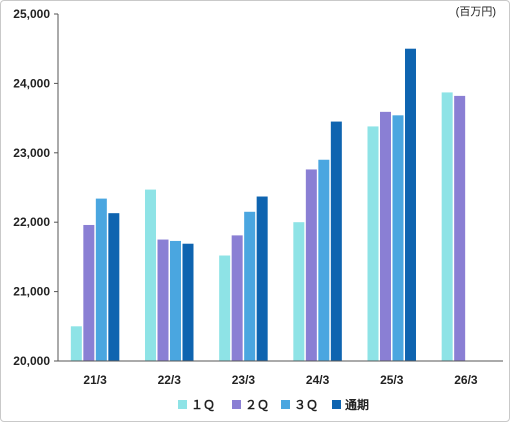 This screenshot has height=422, width=510. What do you see at coordinates (244, 380) in the screenshot?
I see `x-tick-label: 23/3` at bounding box center [244, 380].